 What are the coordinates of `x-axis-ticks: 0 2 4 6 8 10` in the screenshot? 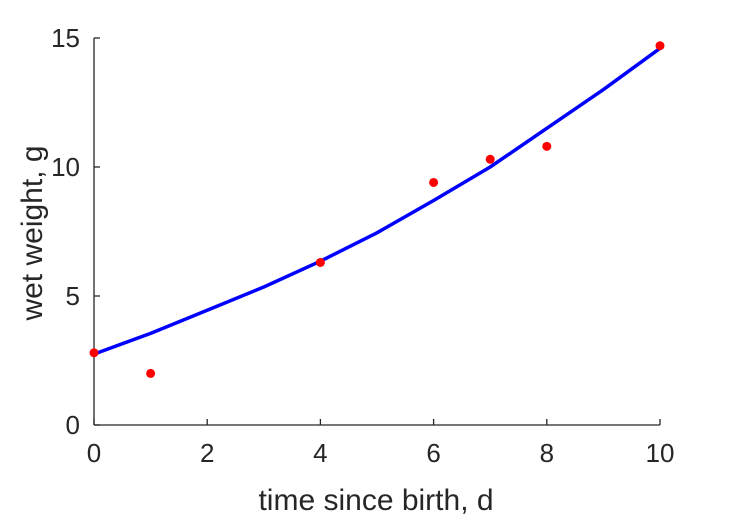 It's located at (381, 443).